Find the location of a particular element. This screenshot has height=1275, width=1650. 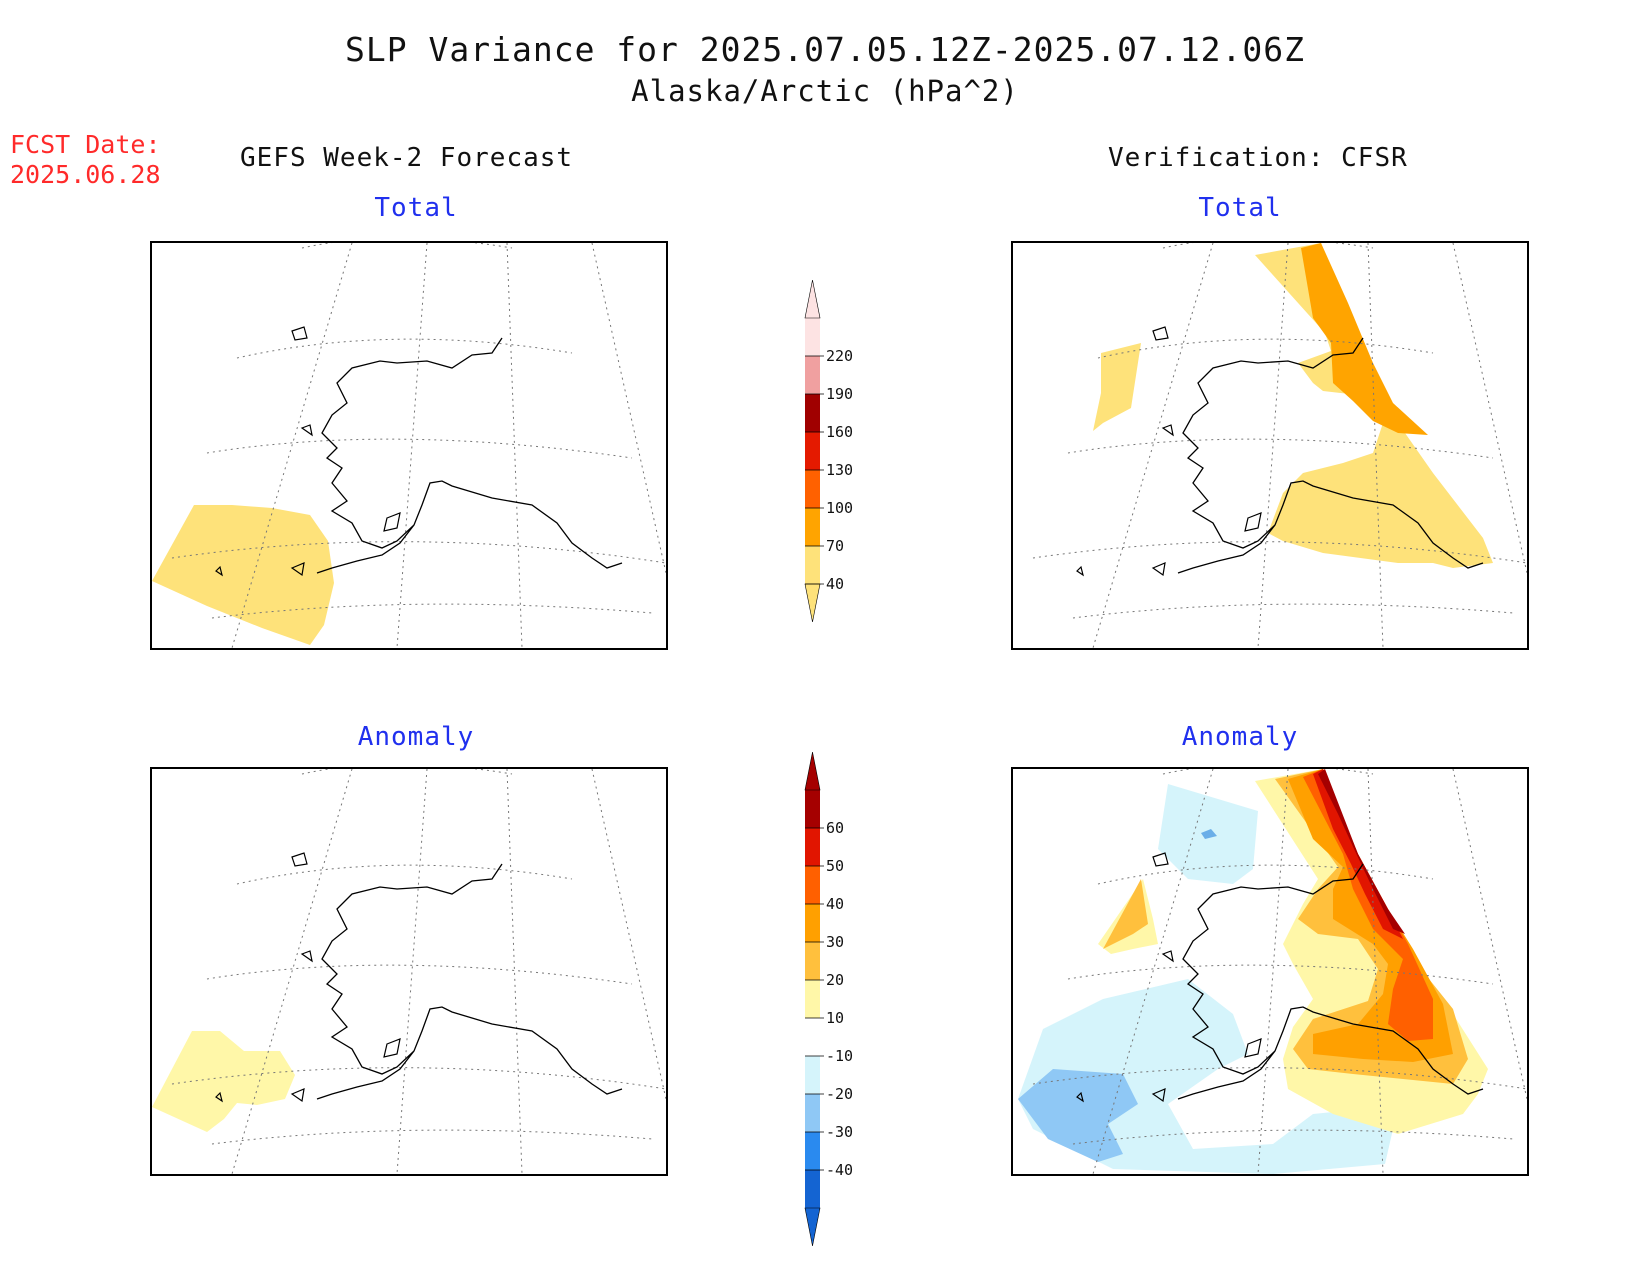

colorbar-tick-label: 130 is located at coordinates (839, 470).